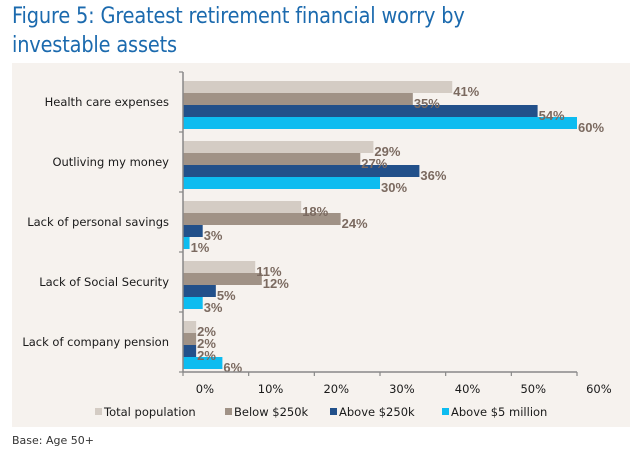  I want to click on data-label: 24%, so click(355, 223).